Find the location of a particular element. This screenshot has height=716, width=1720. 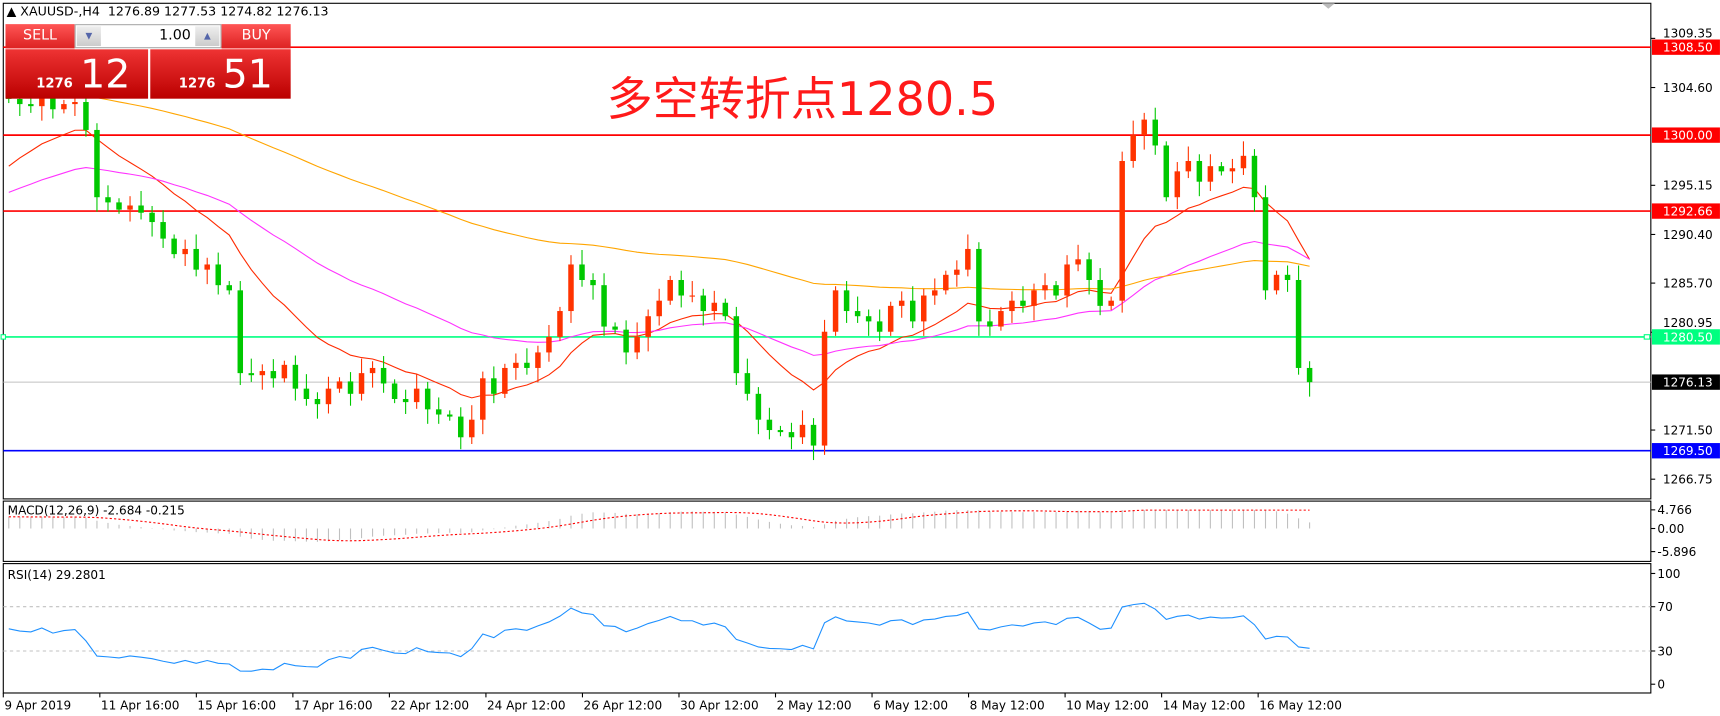

triangle-up-icon: ▲ is located at coordinates (11, 11).